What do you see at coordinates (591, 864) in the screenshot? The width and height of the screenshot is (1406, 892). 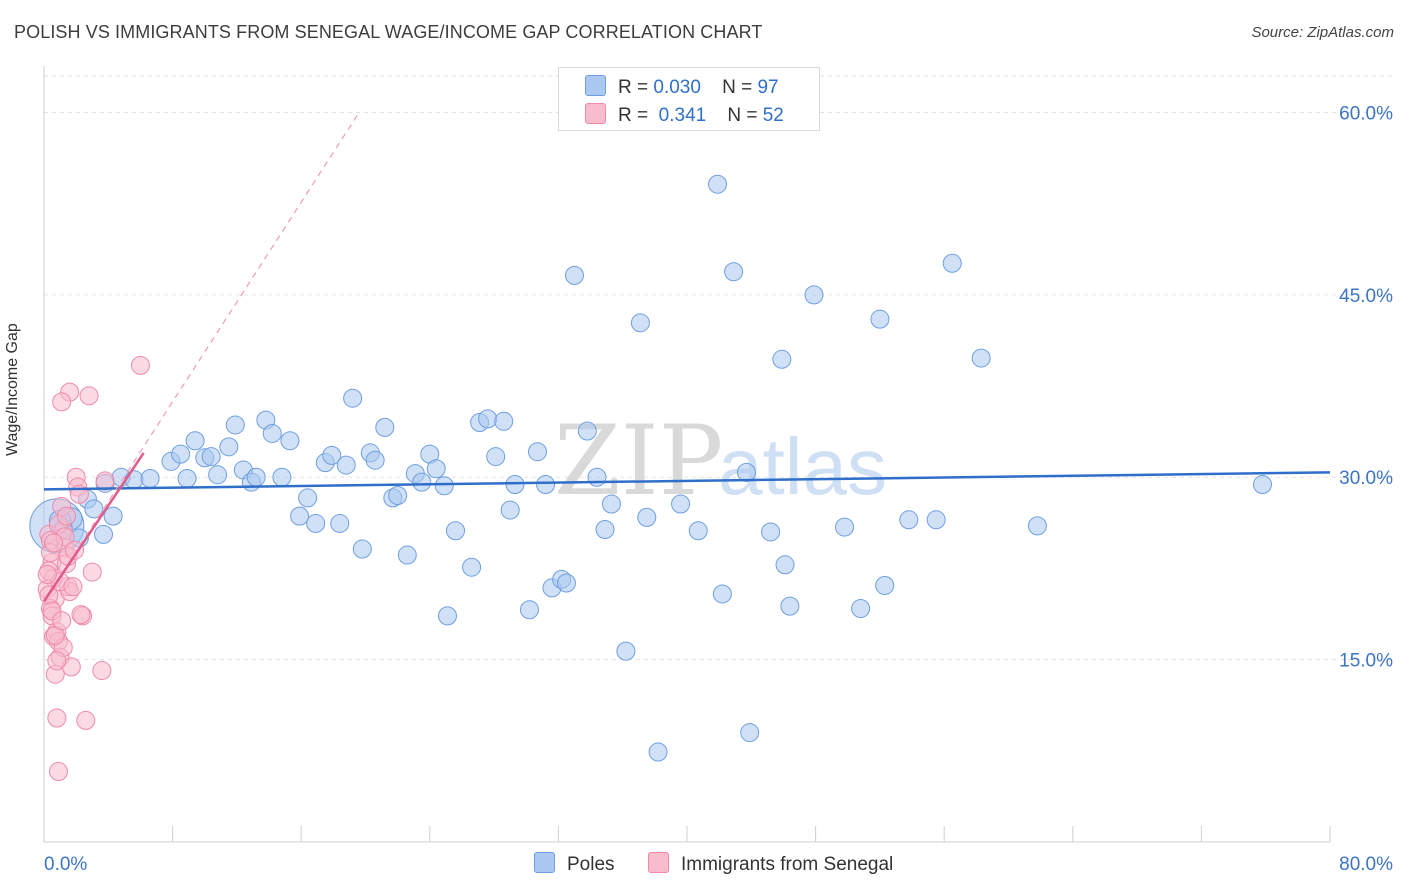 I see `bottom-legend-label-poles: Poles` at bounding box center [591, 864].